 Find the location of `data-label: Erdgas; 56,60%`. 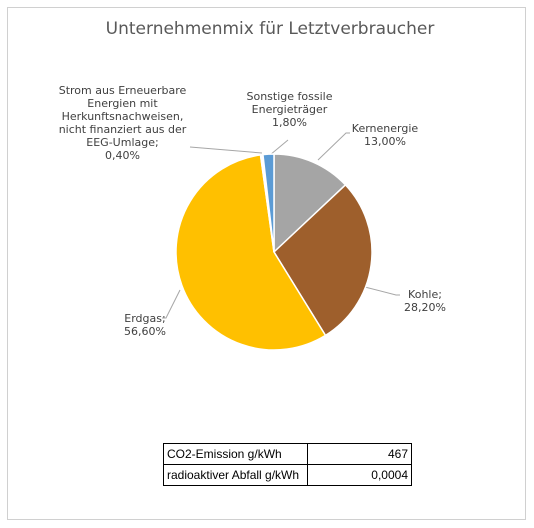

data-label: Erdgas; 56,60% is located at coordinates (145, 325).